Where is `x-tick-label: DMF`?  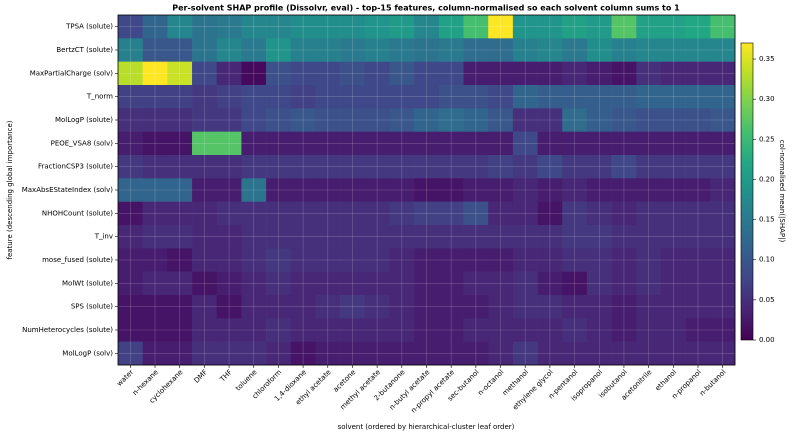
x-tick-label: DMF is located at coordinates (201, 376).